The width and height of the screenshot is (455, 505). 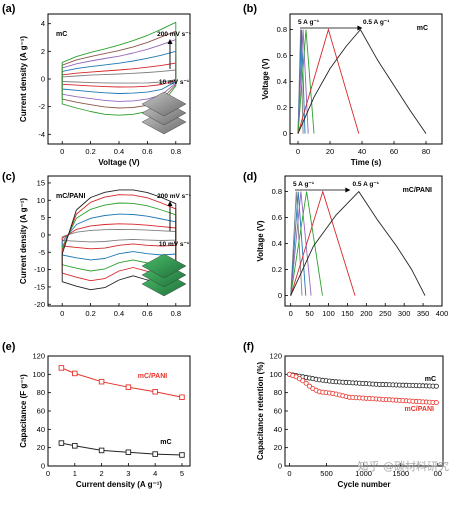 What do you see at coordinates (404, 313) in the screenshot?
I see `x-tick-label: 300` at bounding box center [404, 313].